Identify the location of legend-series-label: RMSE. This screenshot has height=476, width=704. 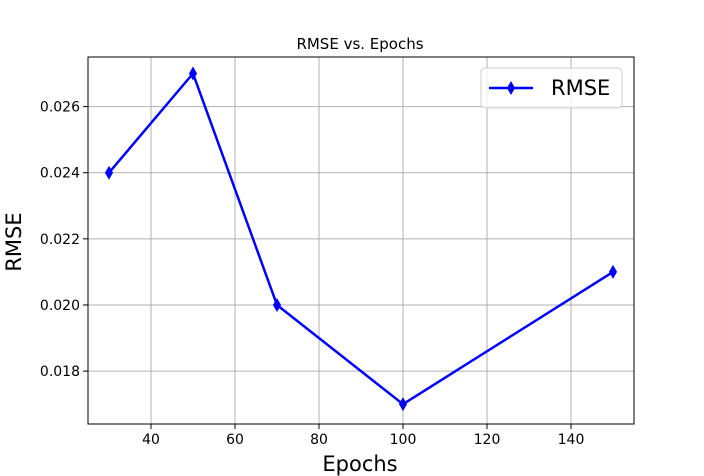
(580, 88).